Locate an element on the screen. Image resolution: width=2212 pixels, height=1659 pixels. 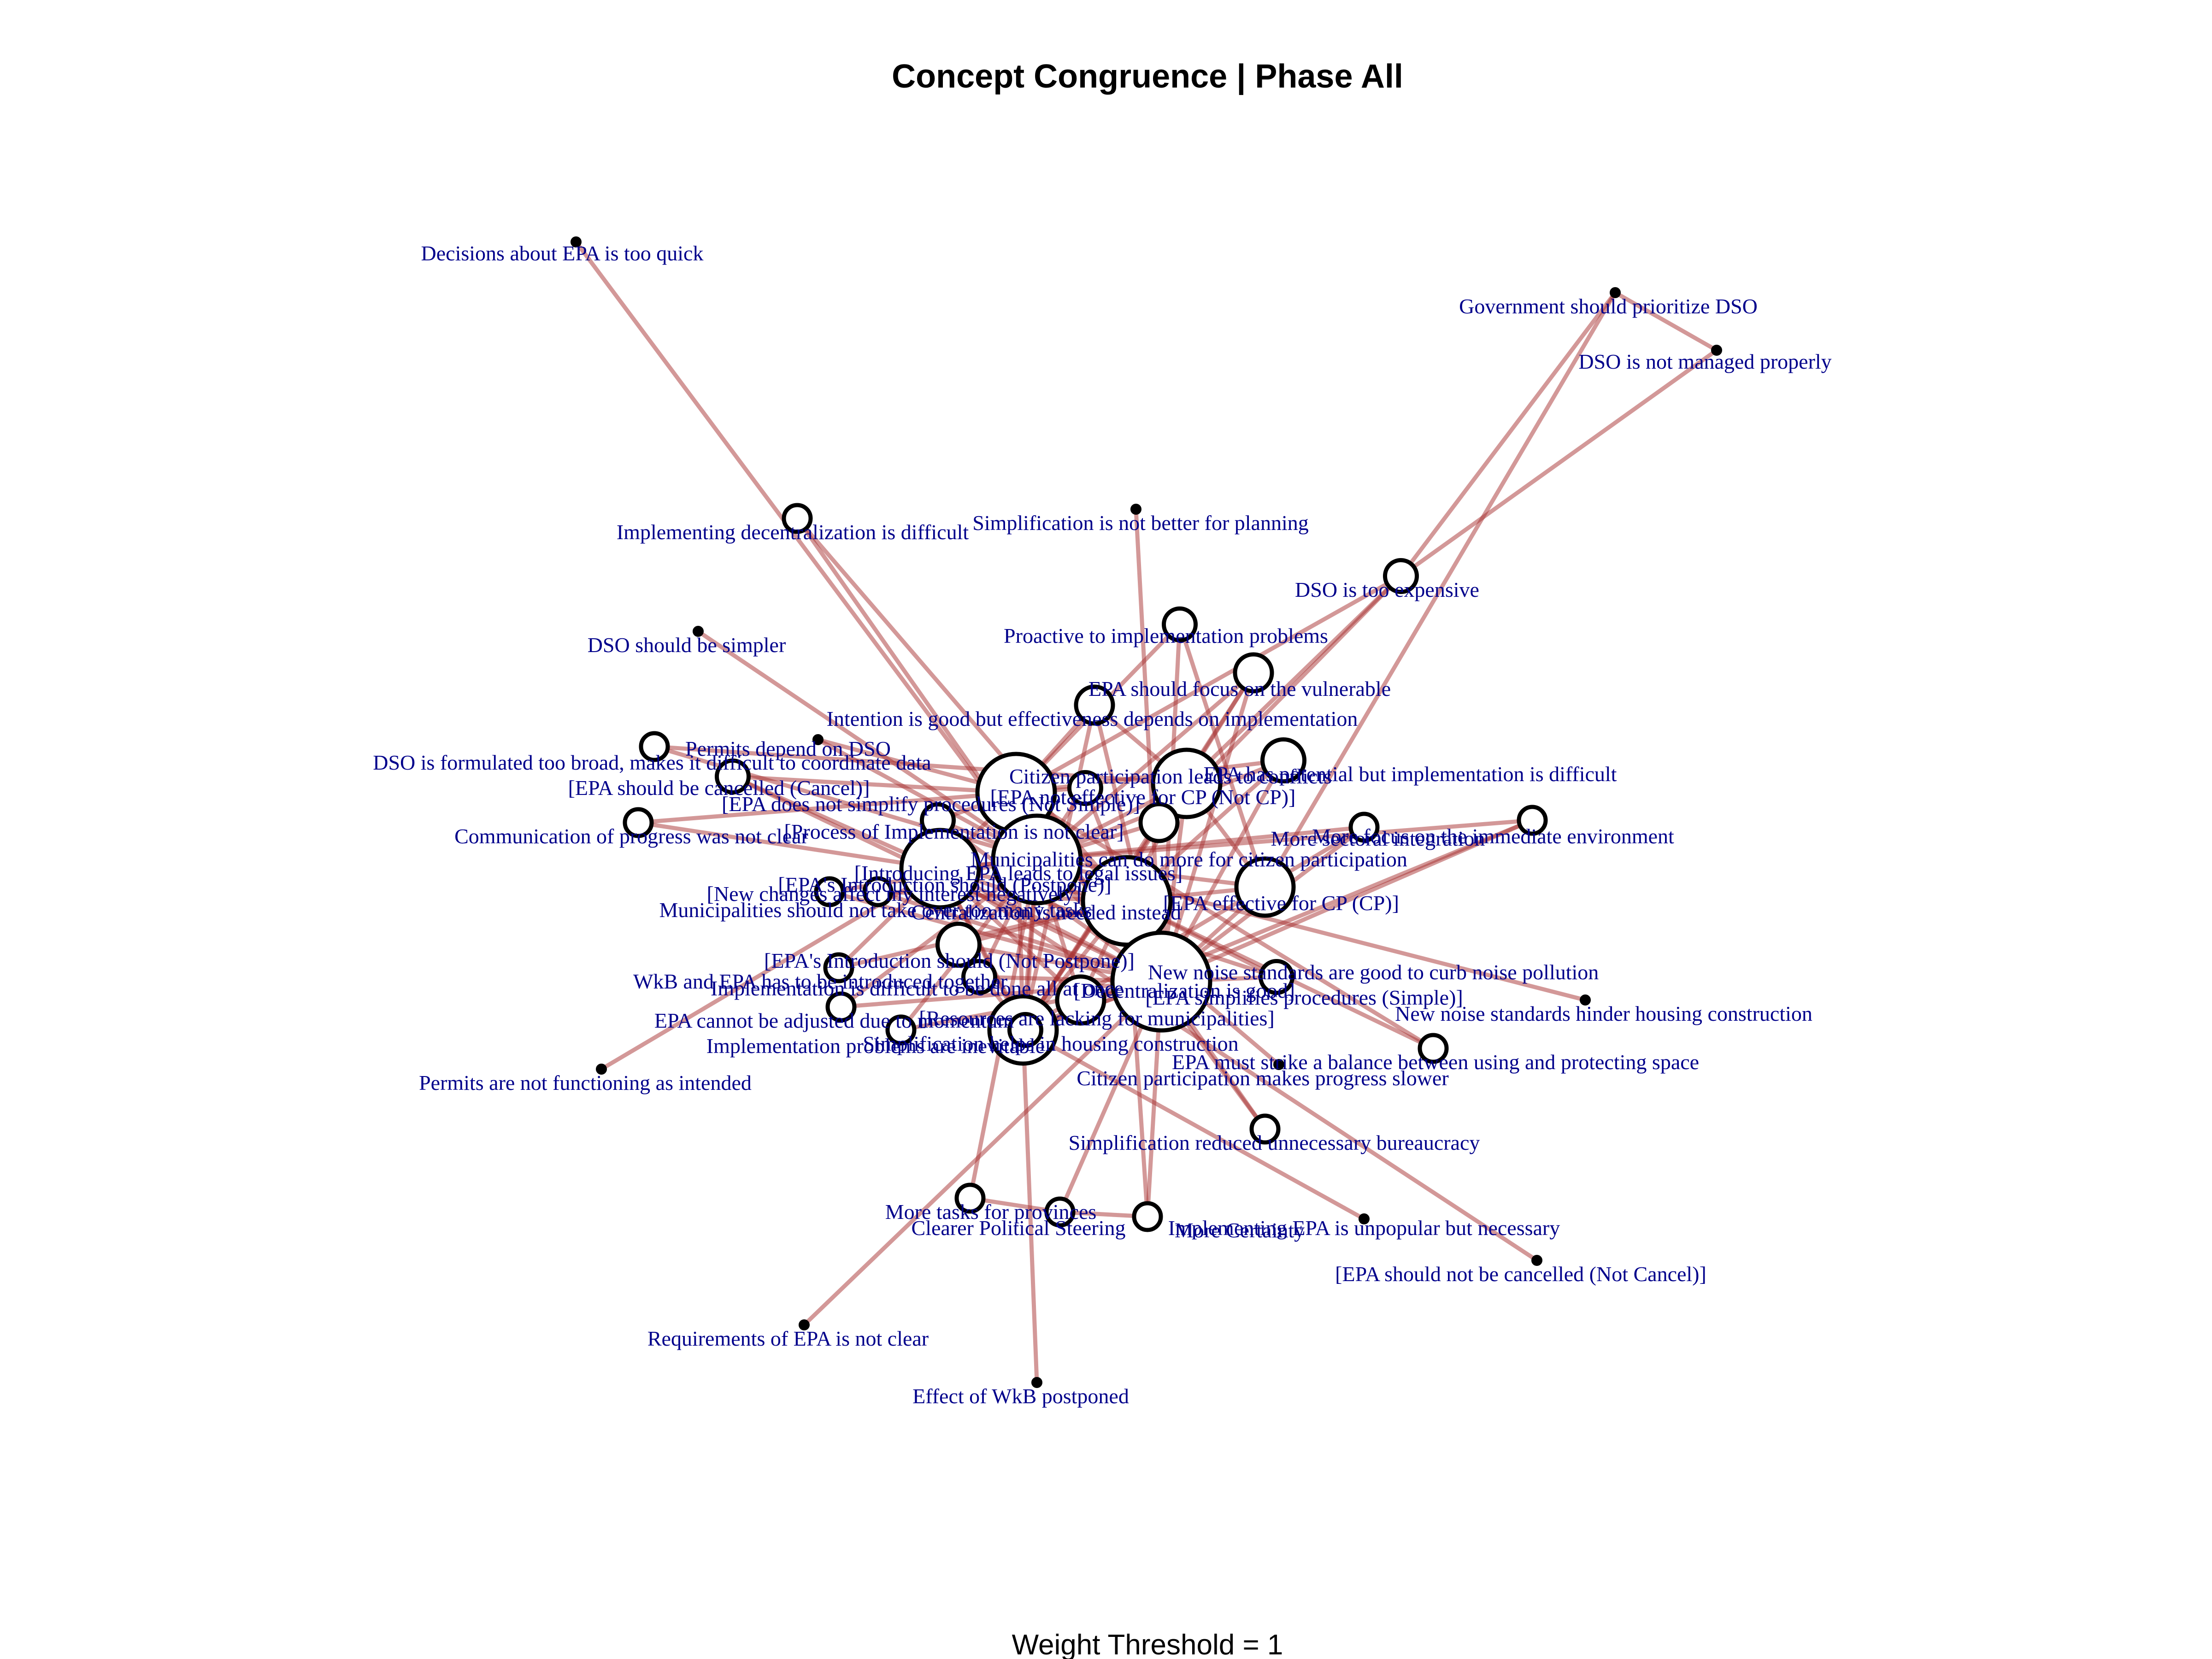
node-n14 is located at coordinates (1283, 760).